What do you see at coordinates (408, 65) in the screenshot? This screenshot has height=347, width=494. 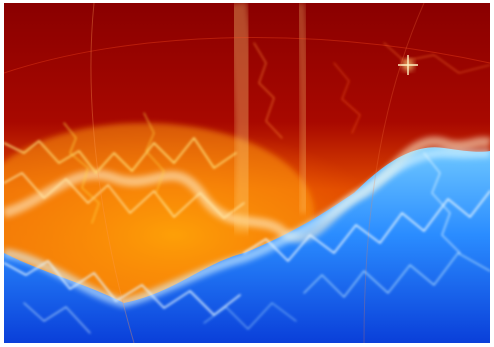 I see `spark-icon` at bounding box center [408, 65].